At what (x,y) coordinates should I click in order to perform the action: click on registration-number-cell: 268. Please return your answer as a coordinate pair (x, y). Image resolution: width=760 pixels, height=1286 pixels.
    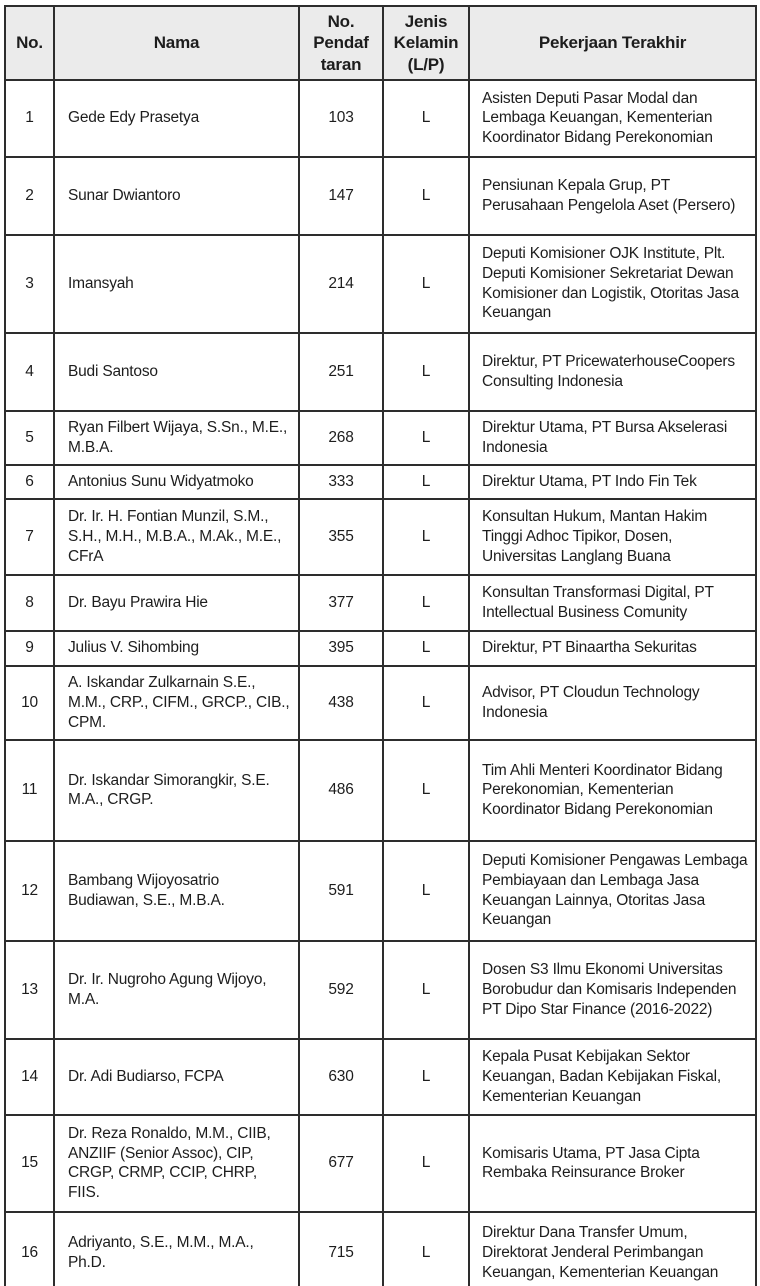
    Looking at the image, I should click on (341, 437).